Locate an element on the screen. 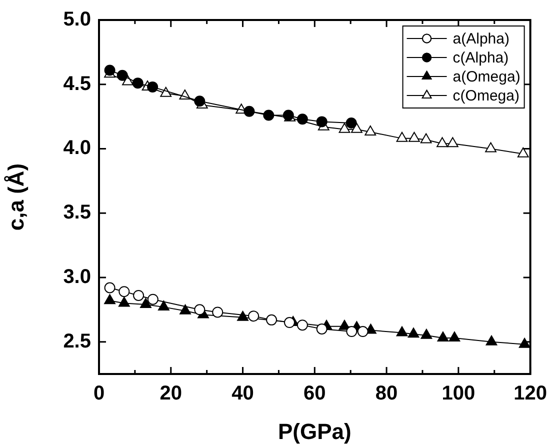 This screenshot has height=446, width=555. legend-label: a(Alpha) is located at coordinates (481, 39).